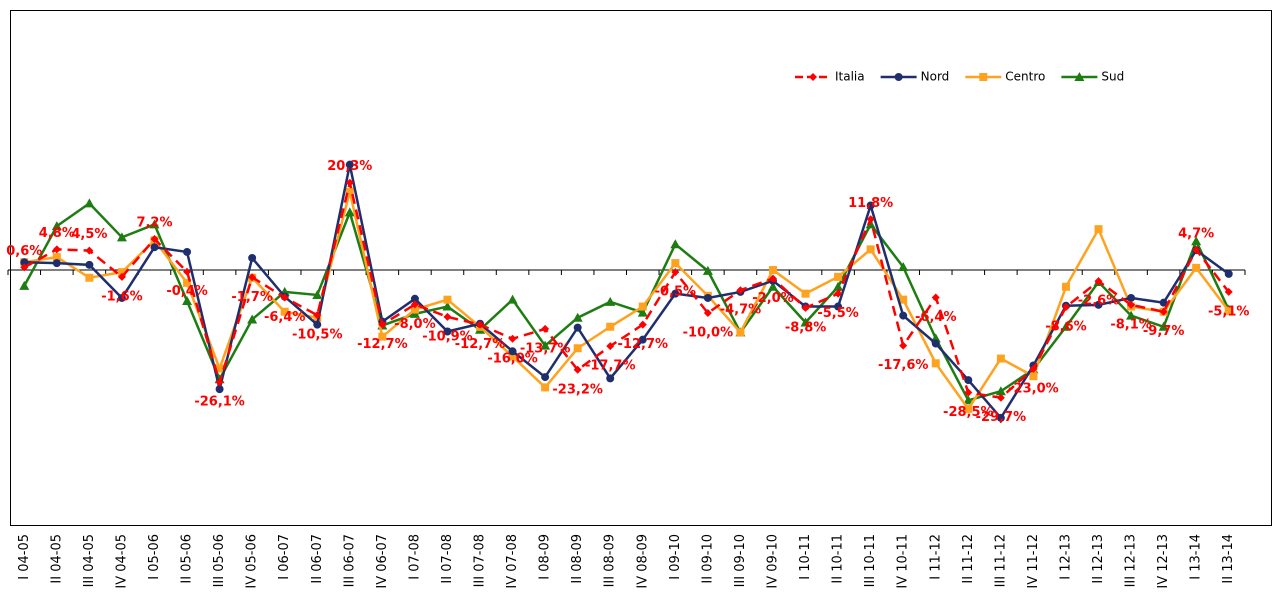 The height and width of the screenshot is (607, 1282). I want to click on x-tick-label: I 12-13, so click(1065, 557).